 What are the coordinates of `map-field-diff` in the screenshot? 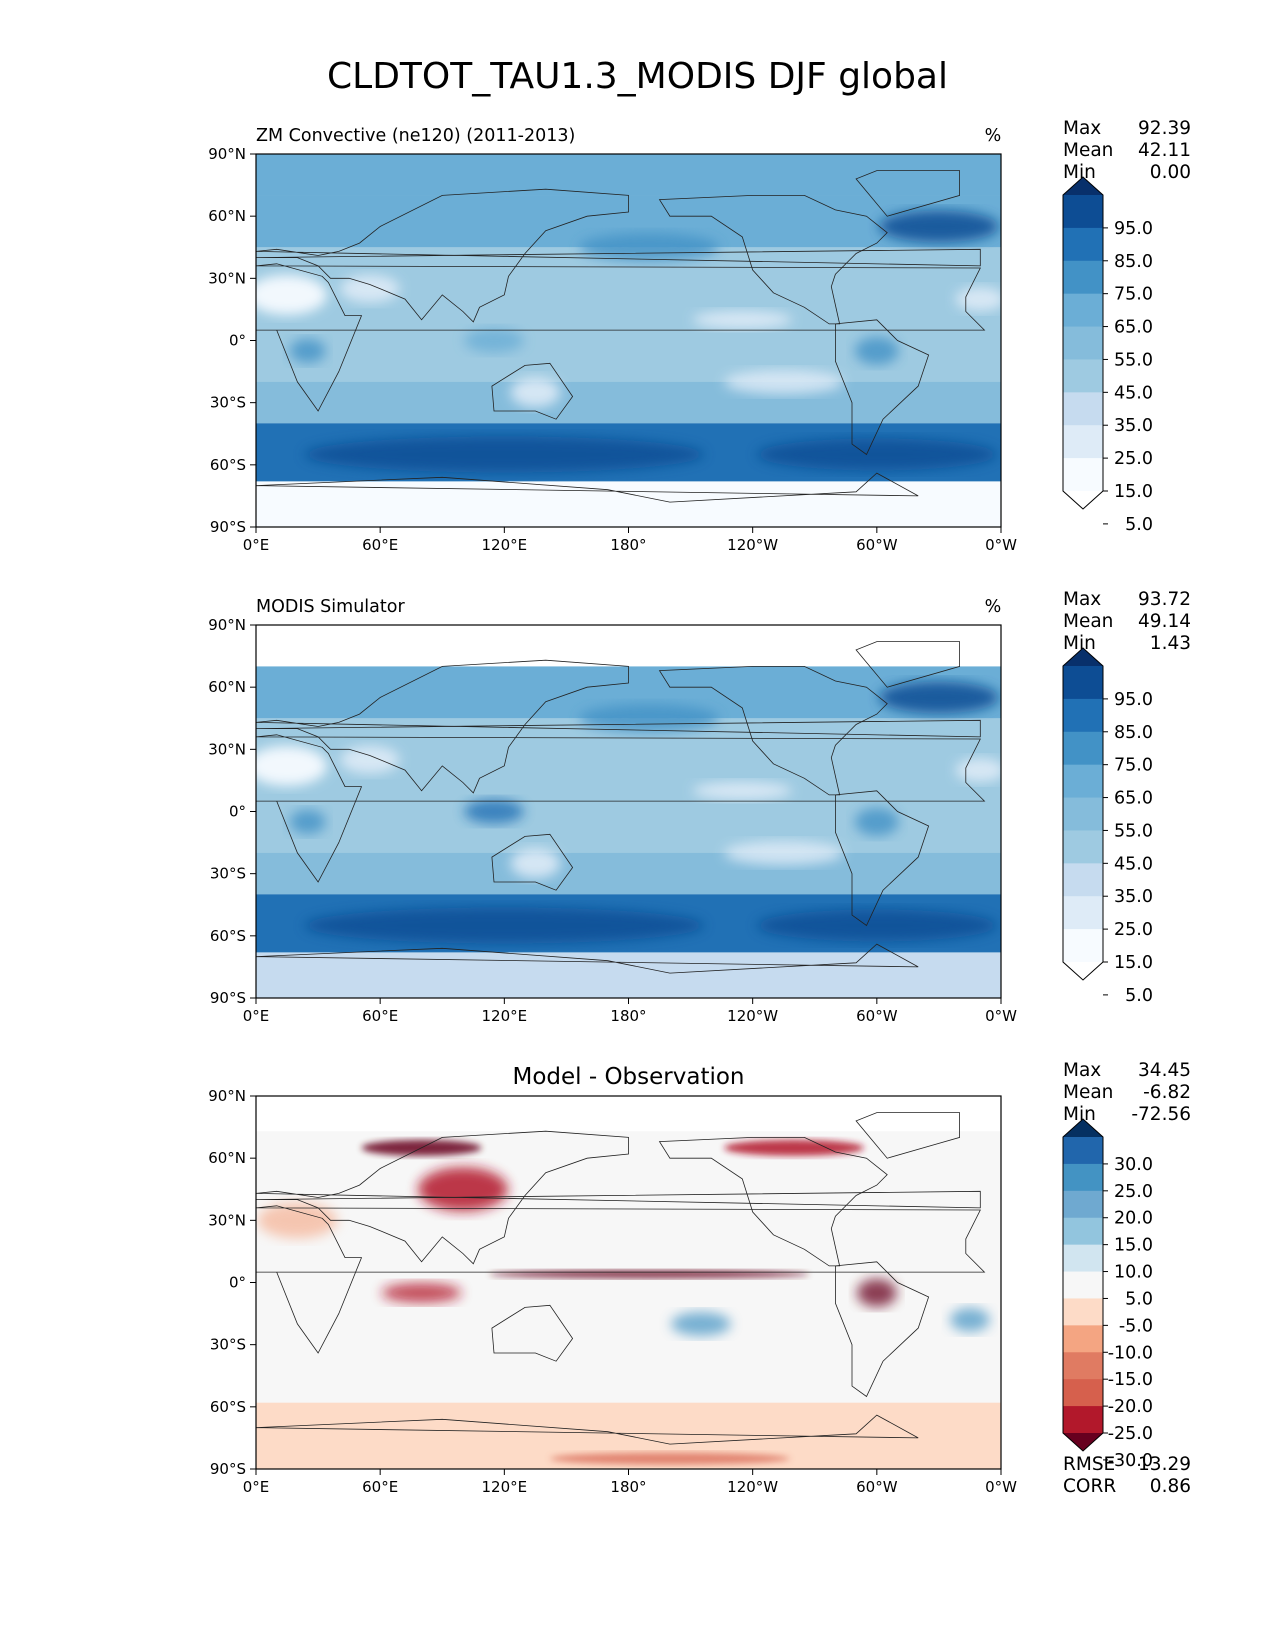 It's located at (628, 1282).